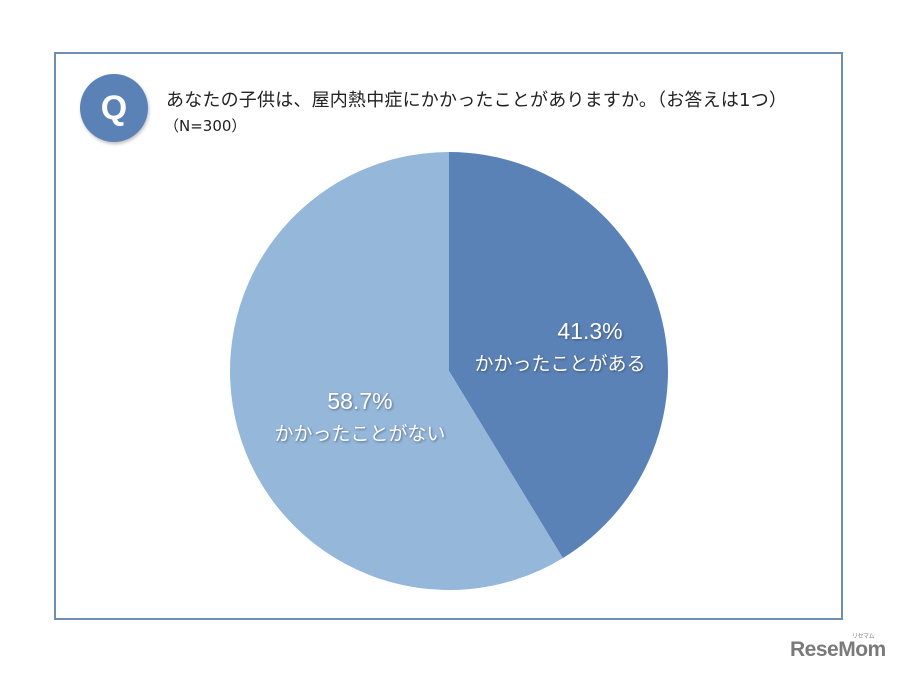 This screenshot has width=900, height=675. What do you see at coordinates (560, 347) in the screenshot?
I see `slice-label-yes: 41.3% かかったことがある` at bounding box center [560, 347].